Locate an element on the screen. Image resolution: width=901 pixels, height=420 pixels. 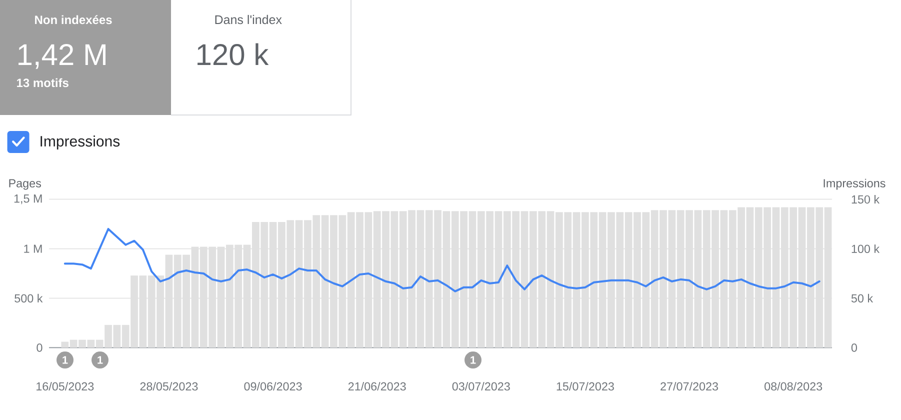
x-tick-label: 15/07/2023 is located at coordinates (585, 386).